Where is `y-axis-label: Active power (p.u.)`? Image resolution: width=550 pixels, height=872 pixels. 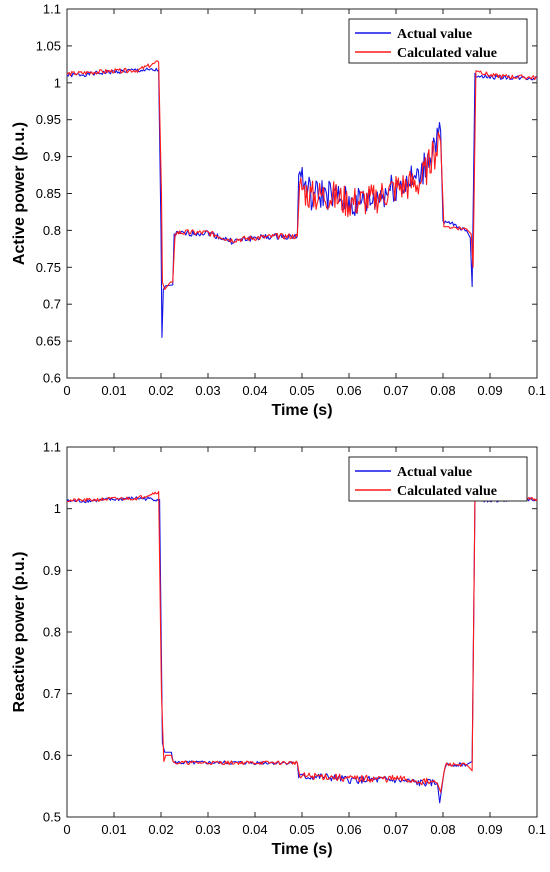 y-axis-label: Active power (p.u.) is located at coordinates (19, 193).